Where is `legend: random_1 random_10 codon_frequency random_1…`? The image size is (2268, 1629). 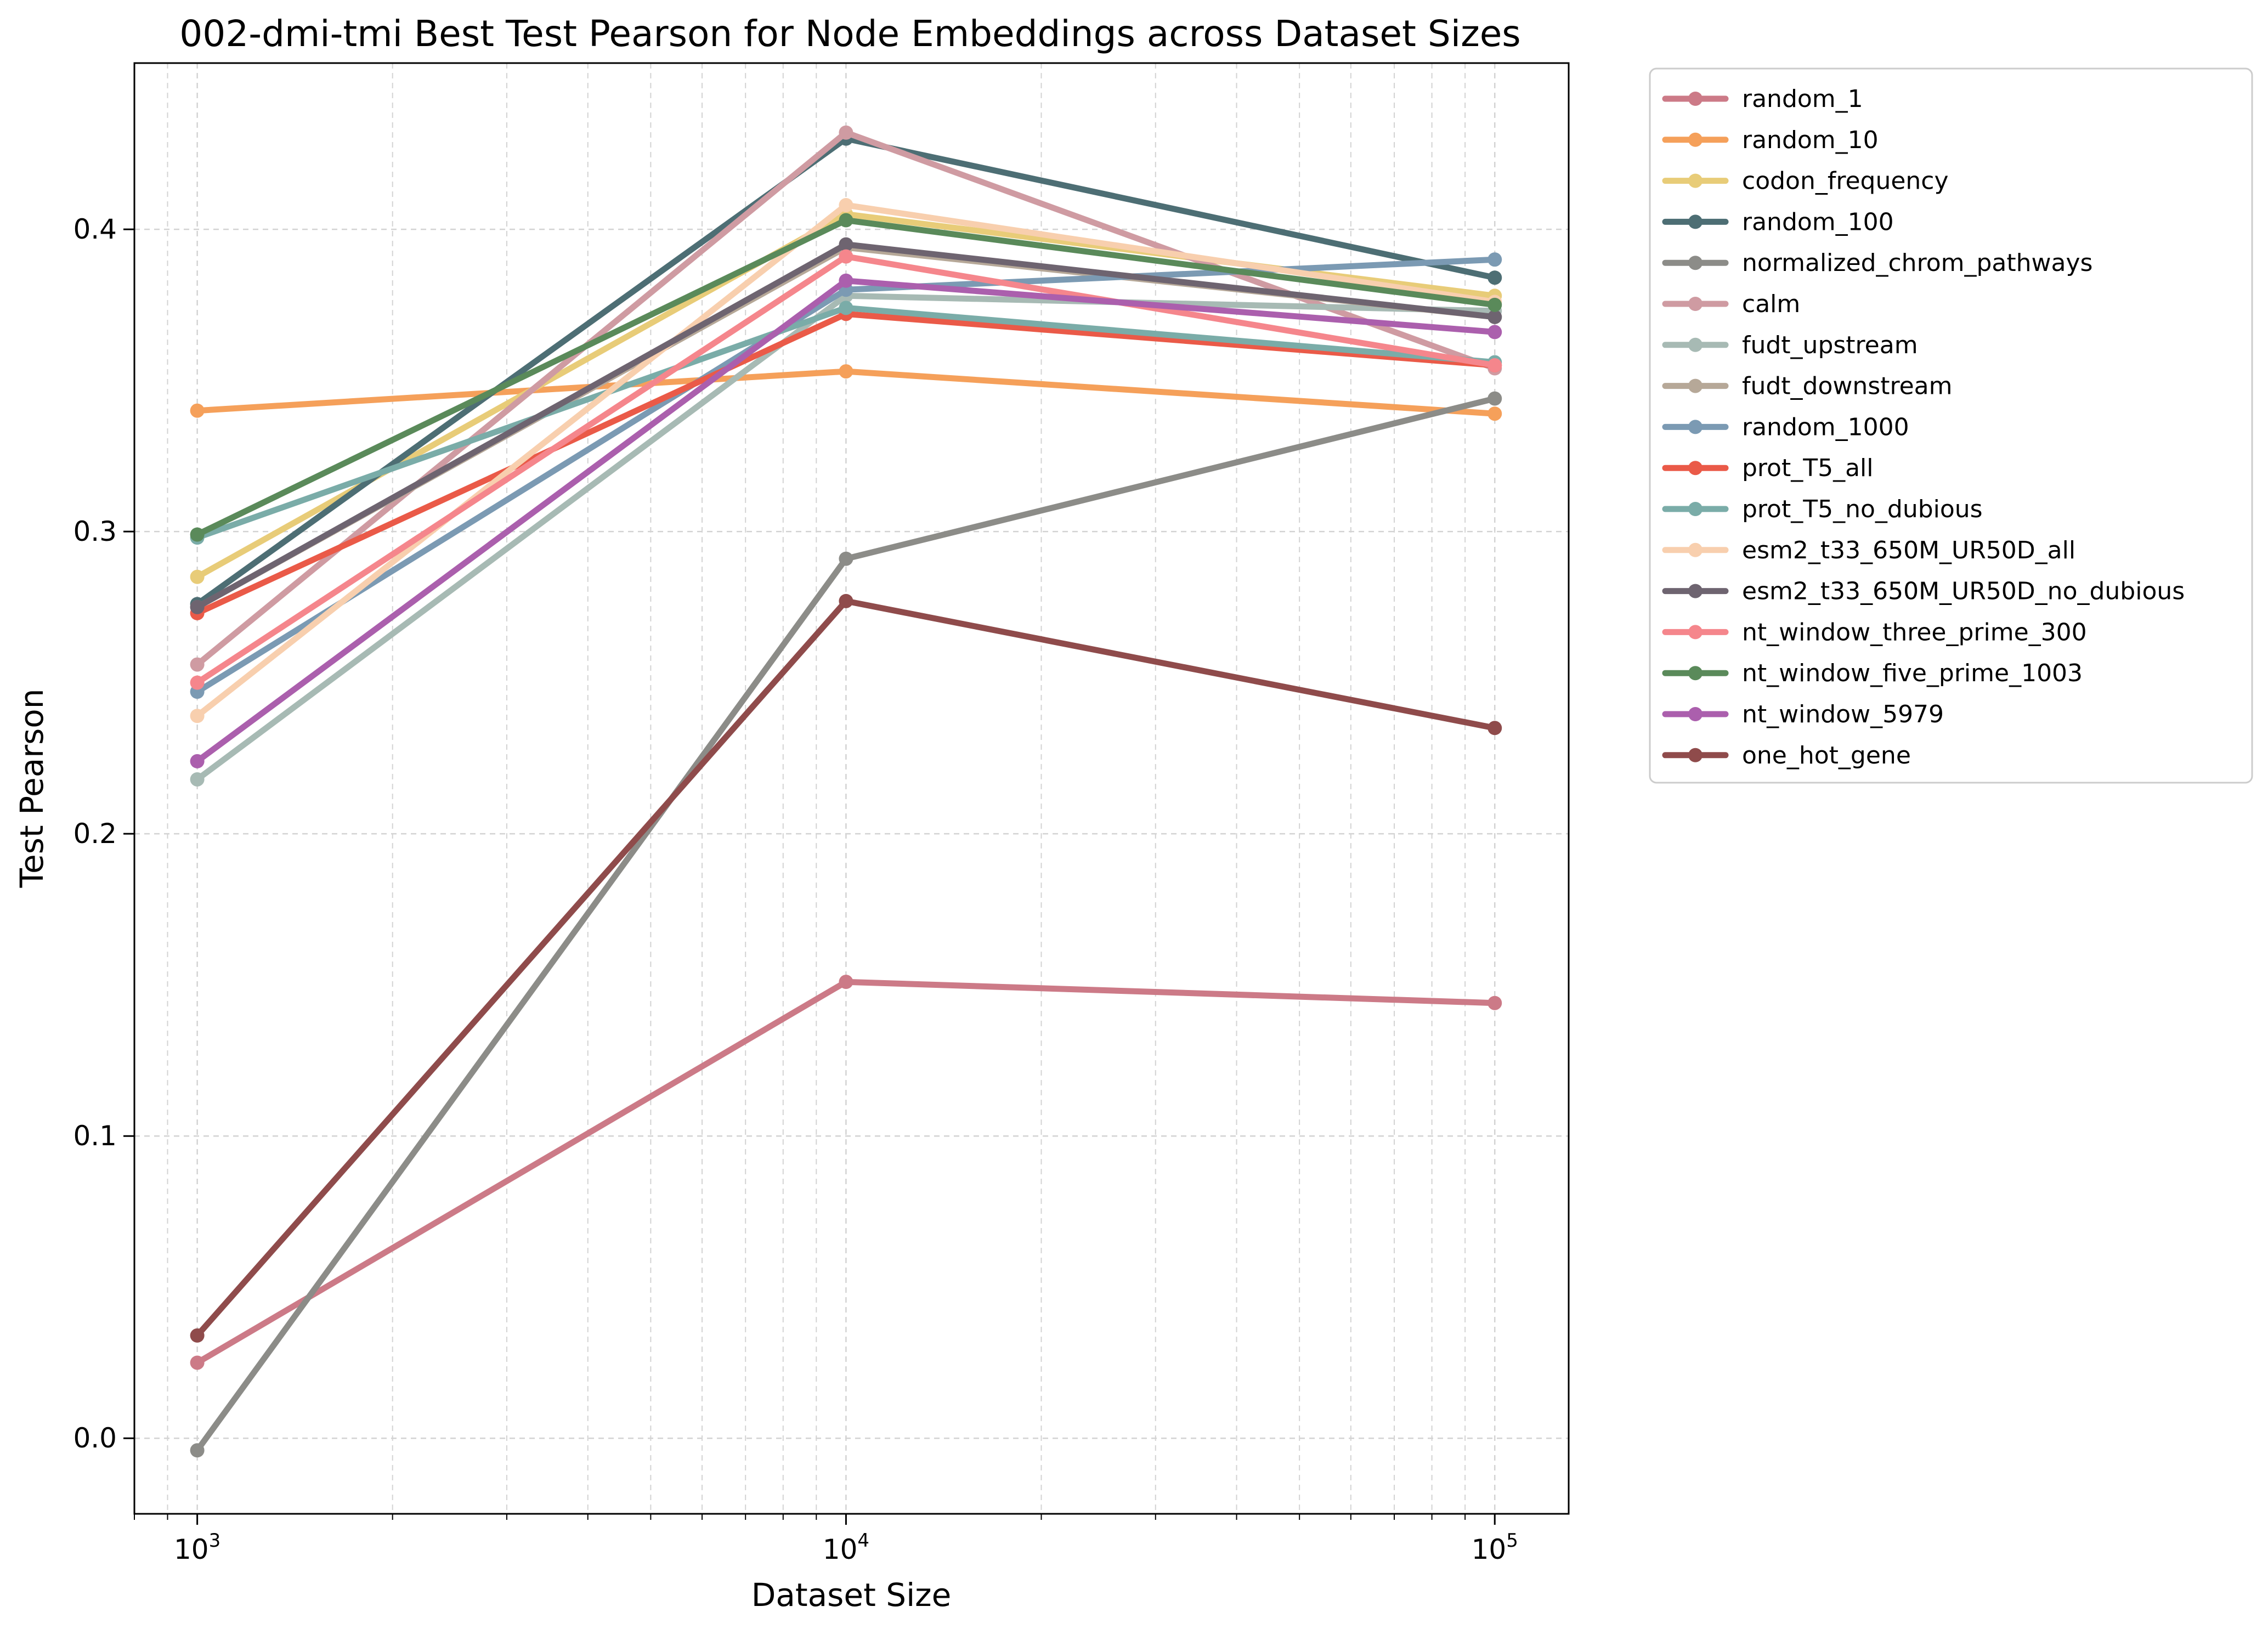 legend: random_1 random_10 codon_frequency random_1… is located at coordinates (1951, 425).